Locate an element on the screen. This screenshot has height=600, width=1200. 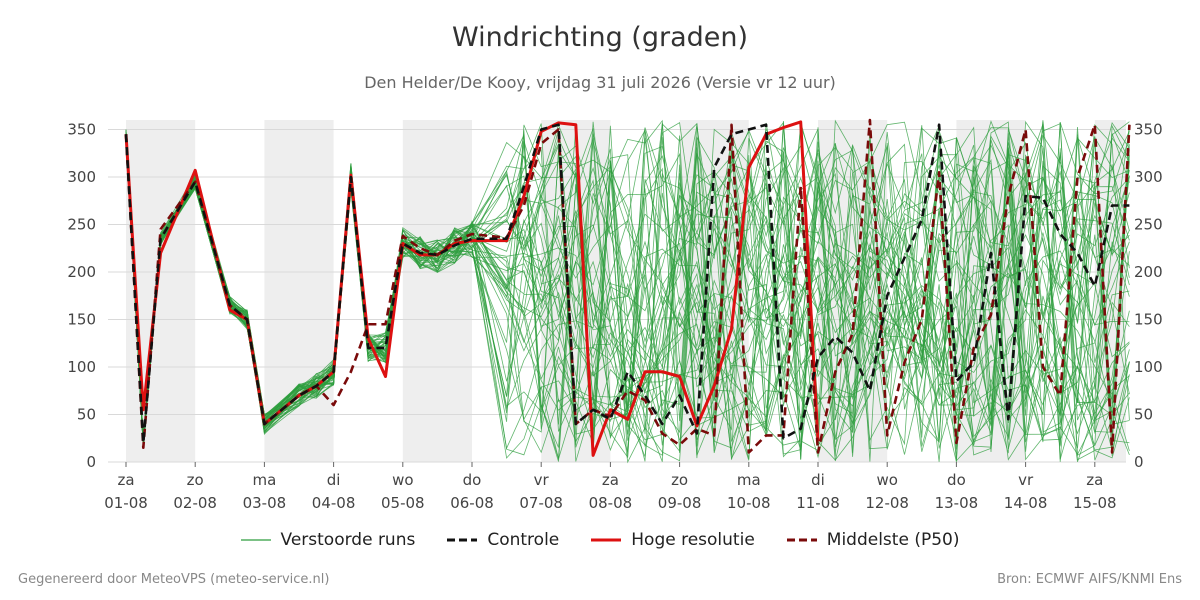
legend-label-perturbed: Verstoorde runs is located at coordinates (348, 540).